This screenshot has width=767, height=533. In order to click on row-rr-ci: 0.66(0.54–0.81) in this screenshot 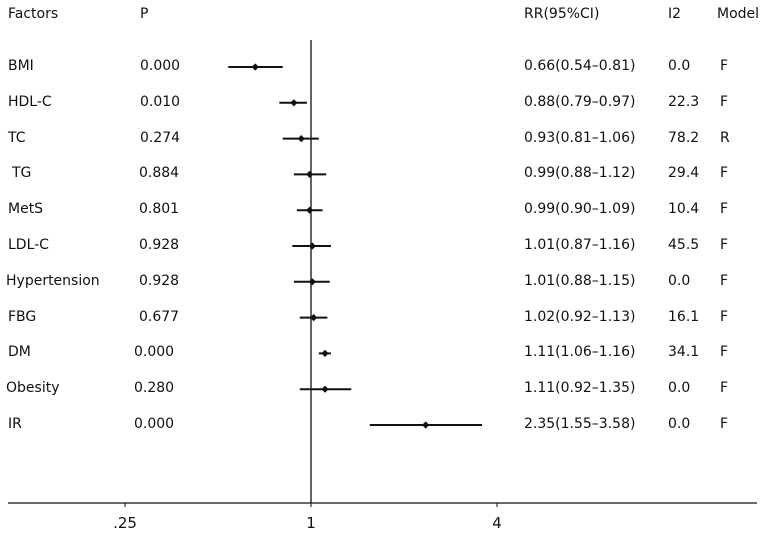, I will do `click(580, 66)`.